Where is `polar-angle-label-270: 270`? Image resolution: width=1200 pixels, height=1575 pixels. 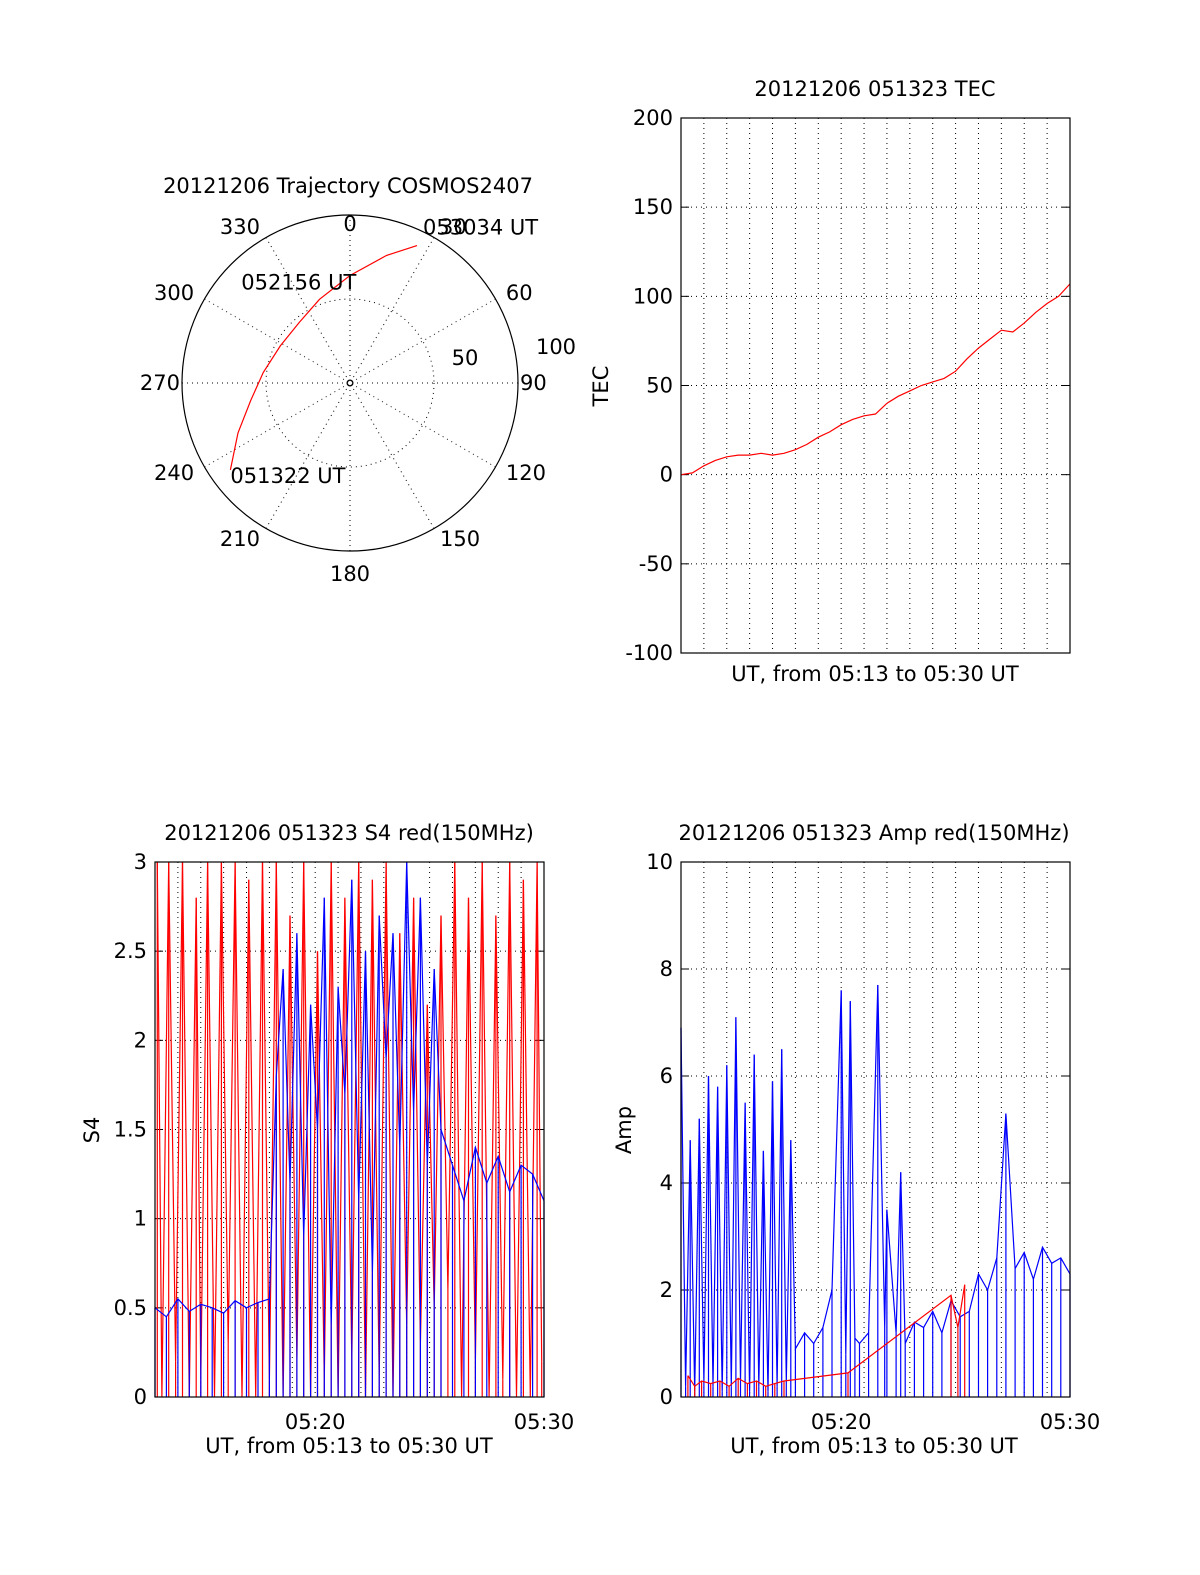
polar-angle-label-270: 270 is located at coordinates (160, 383).